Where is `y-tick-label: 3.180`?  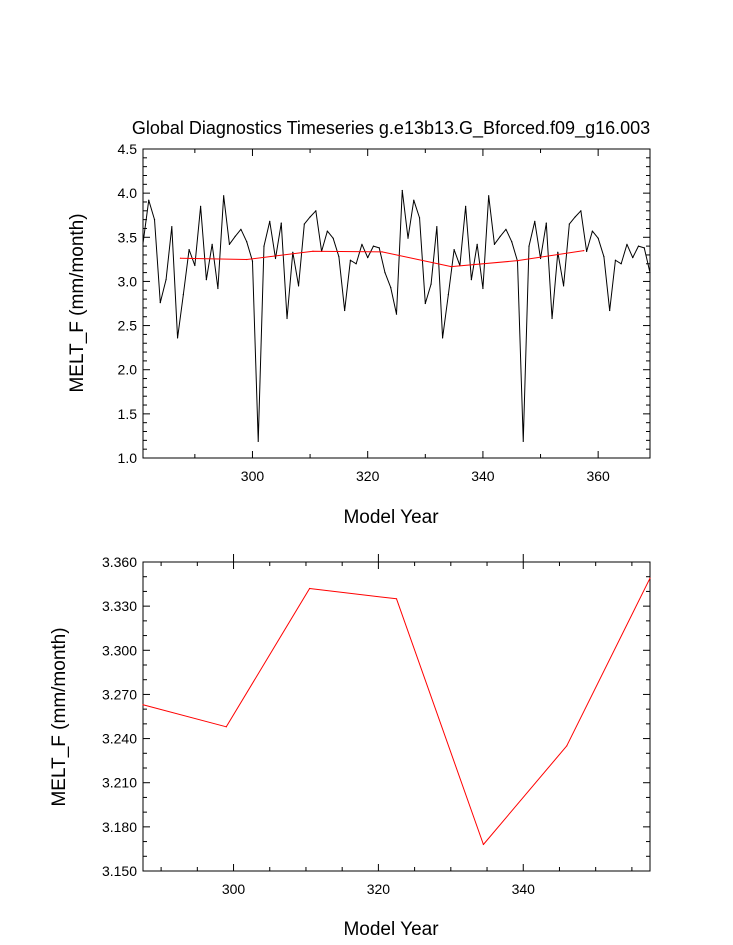 y-tick-label: 3.180 is located at coordinates (119, 827).